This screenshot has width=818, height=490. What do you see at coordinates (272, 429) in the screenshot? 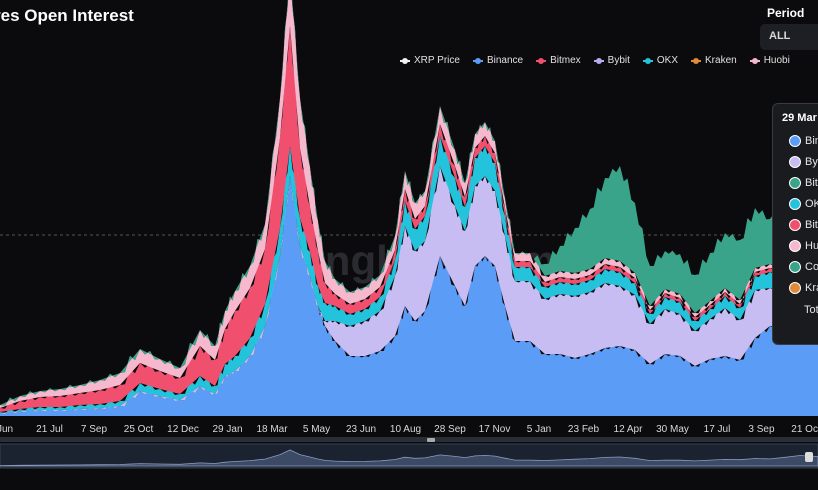
I see `x-tick-label: 18 Mar` at bounding box center [272, 429].